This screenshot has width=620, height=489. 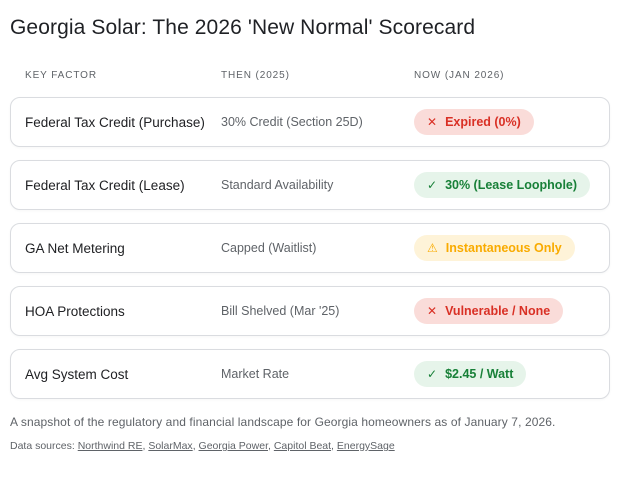 What do you see at coordinates (483, 122) in the screenshot?
I see `status-label: Expired (0%)` at bounding box center [483, 122].